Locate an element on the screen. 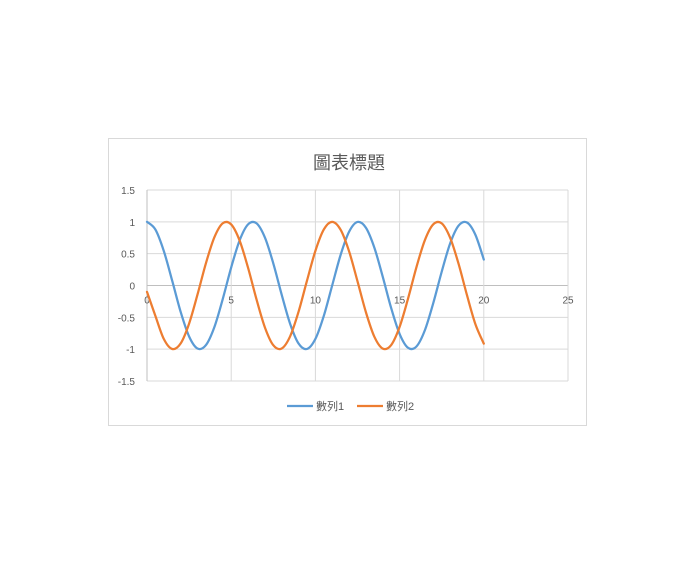 The width and height of the screenshot is (696, 564). y-tick-label: -1.5 is located at coordinates (127, 382).